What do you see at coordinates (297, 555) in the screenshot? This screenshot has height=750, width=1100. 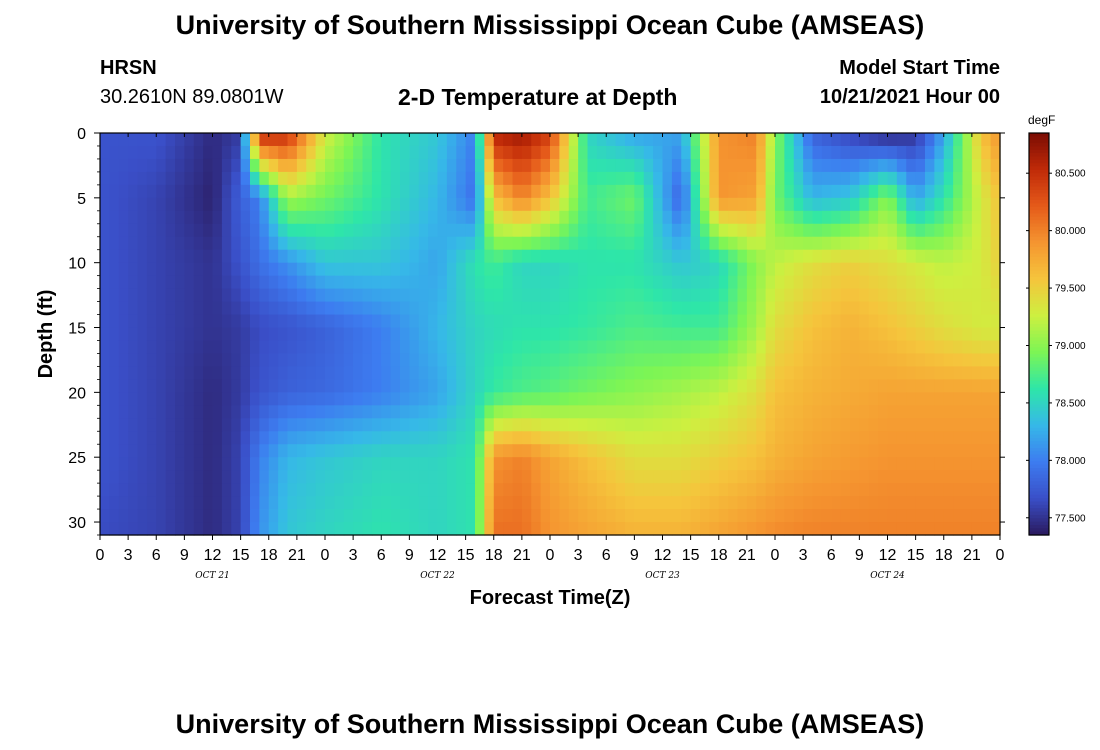 I see `x-tick-label: 21` at bounding box center [297, 555].